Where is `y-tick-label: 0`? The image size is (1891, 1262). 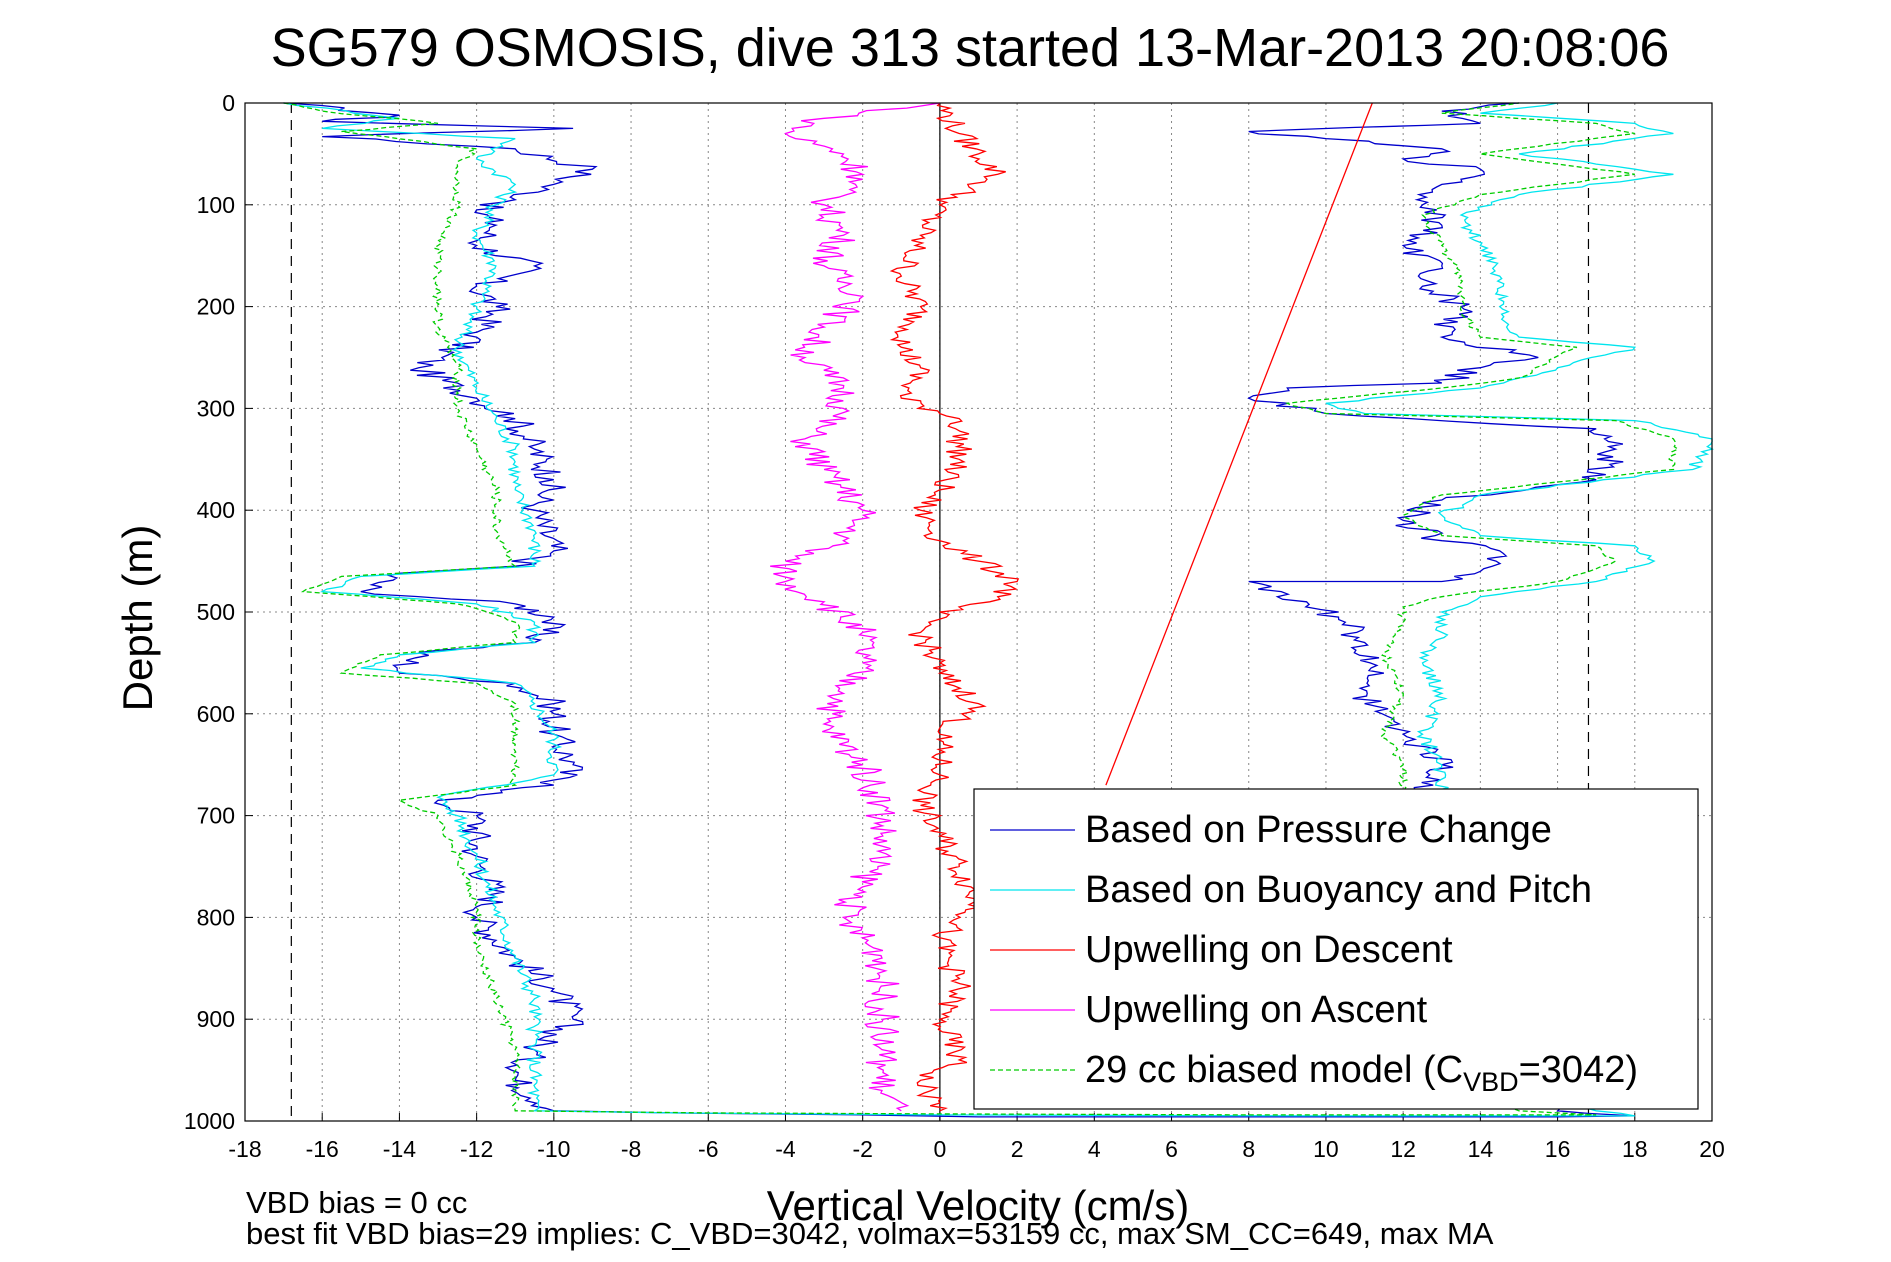
y-tick-label: 0 is located at coordinates (228, 103).